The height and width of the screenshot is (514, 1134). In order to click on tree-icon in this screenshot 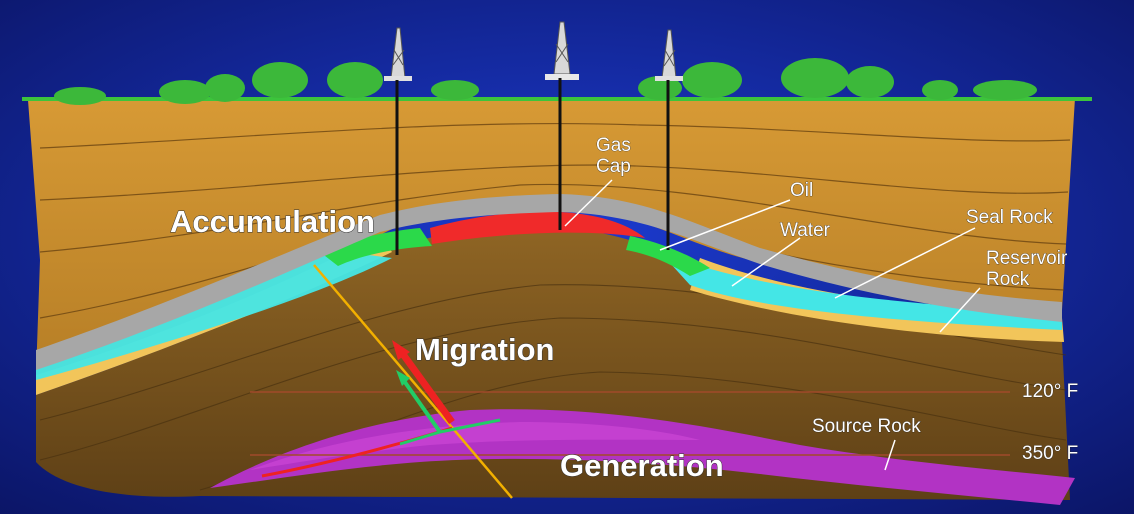, I will do `click(545, 81)`.